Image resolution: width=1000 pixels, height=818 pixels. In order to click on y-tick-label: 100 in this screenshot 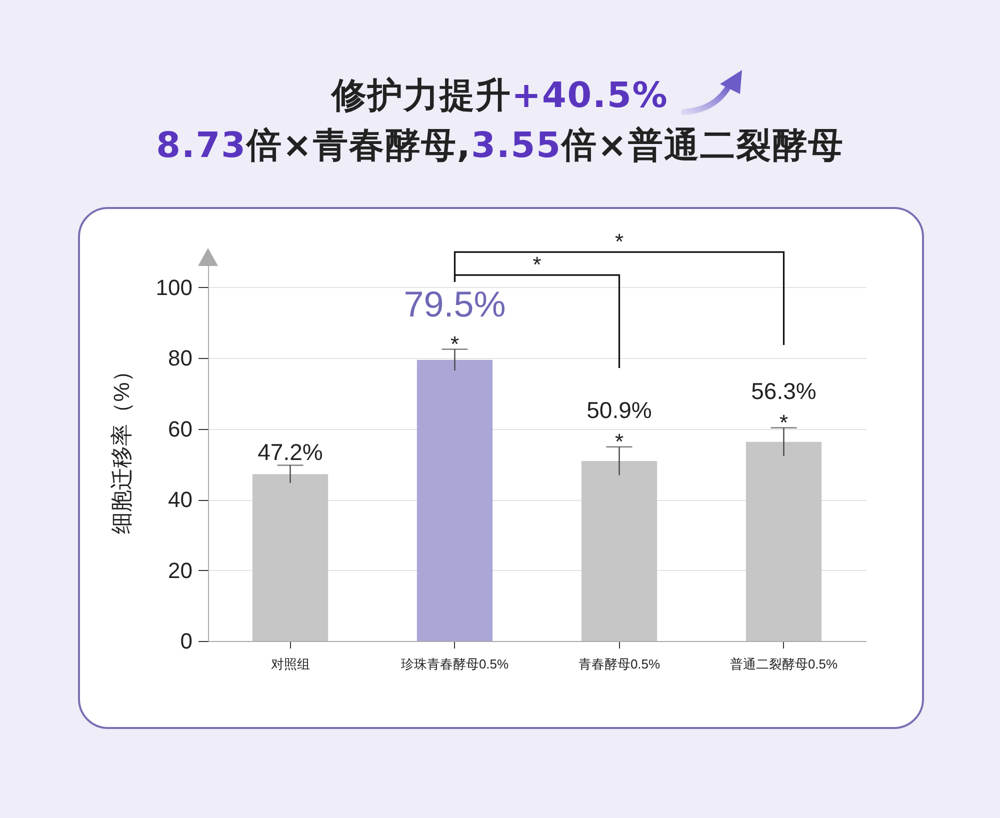, I will do `click(174, 287)`.